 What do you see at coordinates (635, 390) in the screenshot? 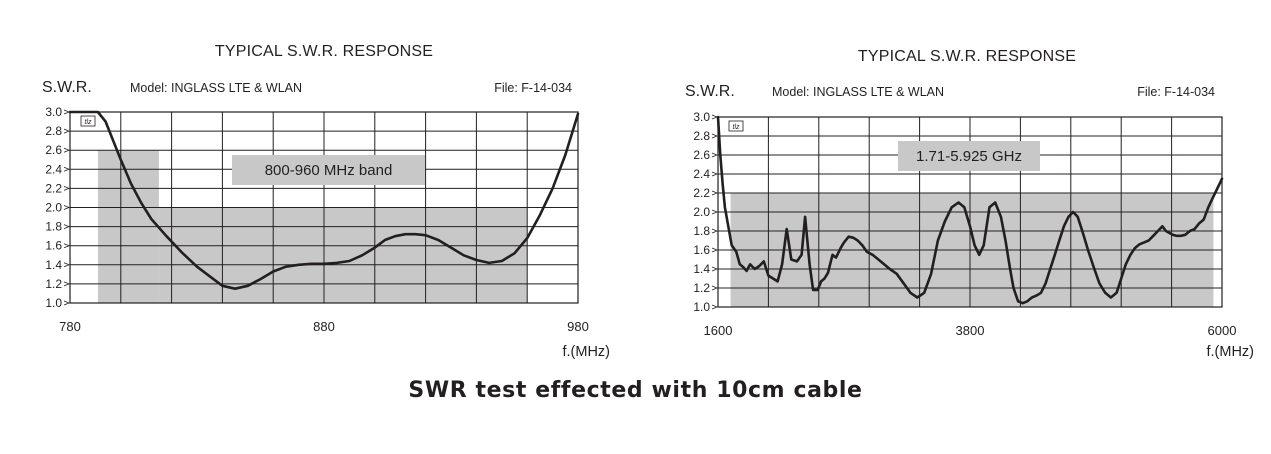
I see `caption: SWR test effected with 10cm cable` at bounding box center [635, 390].